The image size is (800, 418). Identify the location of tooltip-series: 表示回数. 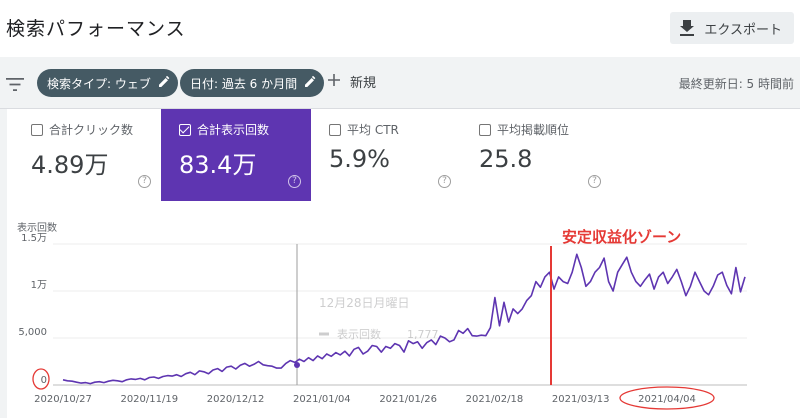
(359, 334).